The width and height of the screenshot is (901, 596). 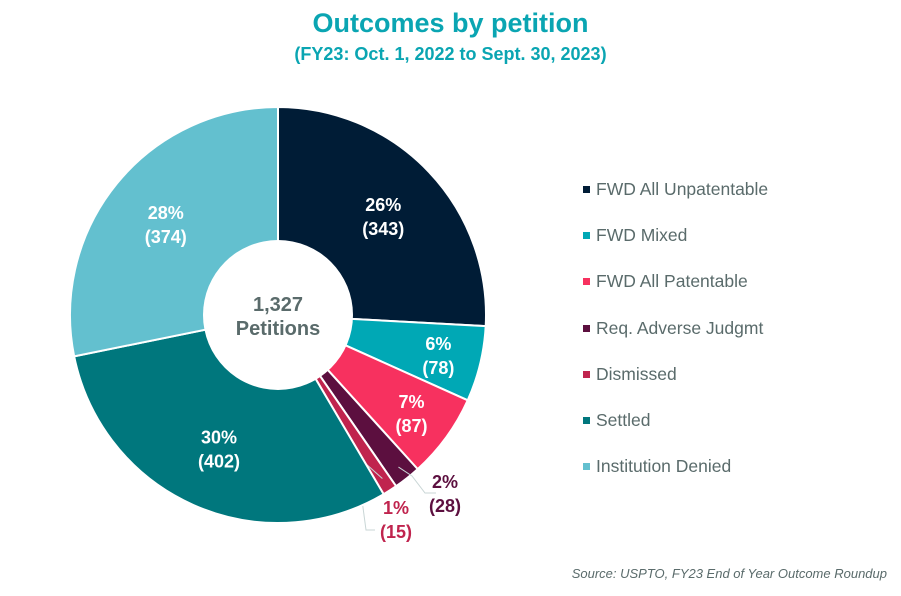 I want to click on chart-title: Outcomes by petition, so click(x=450, y=23).